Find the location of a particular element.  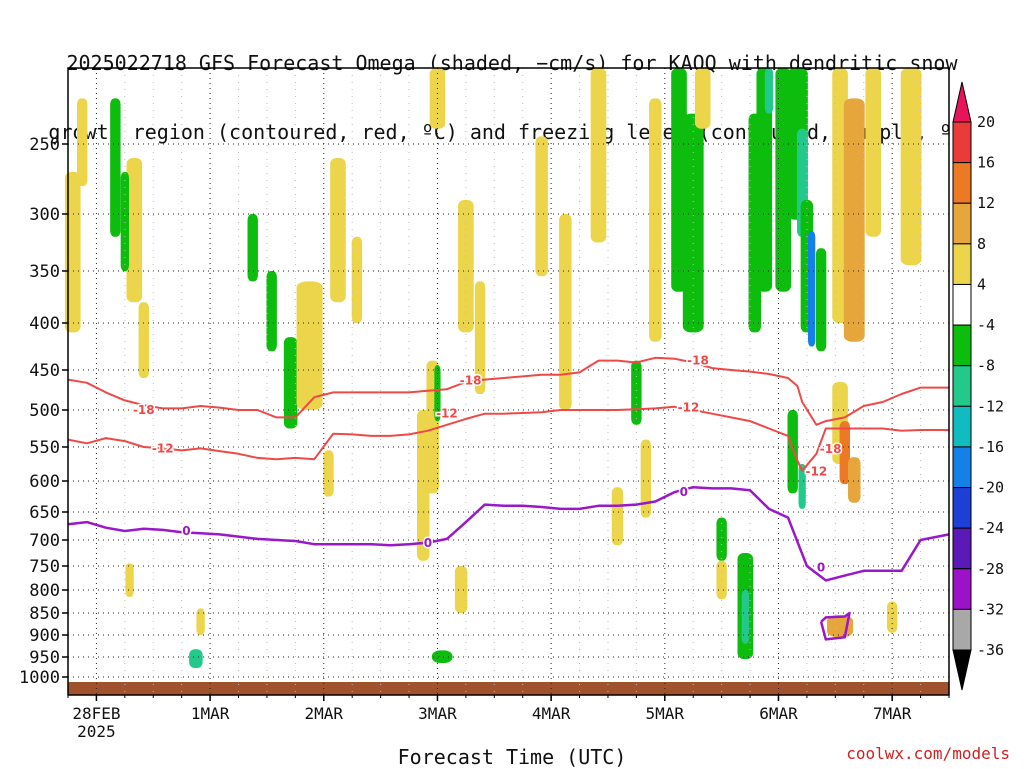

colorbar-label: -24 is located at coordinates (990, 528).